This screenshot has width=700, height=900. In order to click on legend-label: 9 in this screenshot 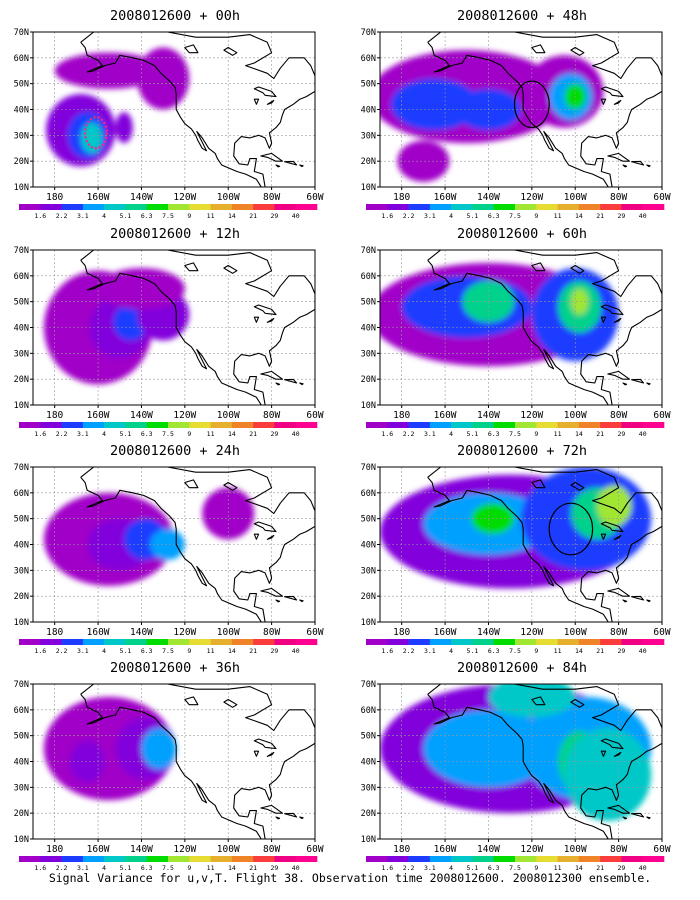, I will do `click(189, 868)`.